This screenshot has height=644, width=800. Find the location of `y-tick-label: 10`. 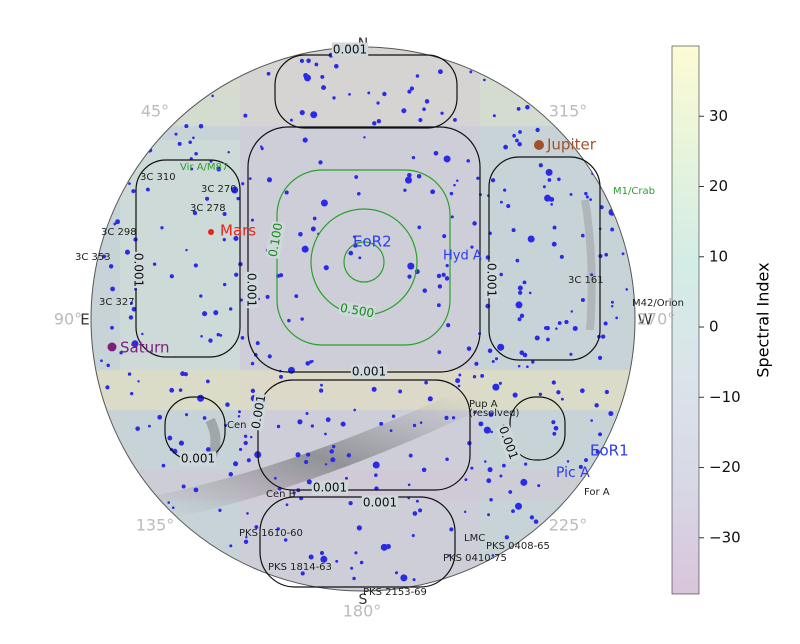

y-tick-label: 10 is located at coordinates (718, 256).